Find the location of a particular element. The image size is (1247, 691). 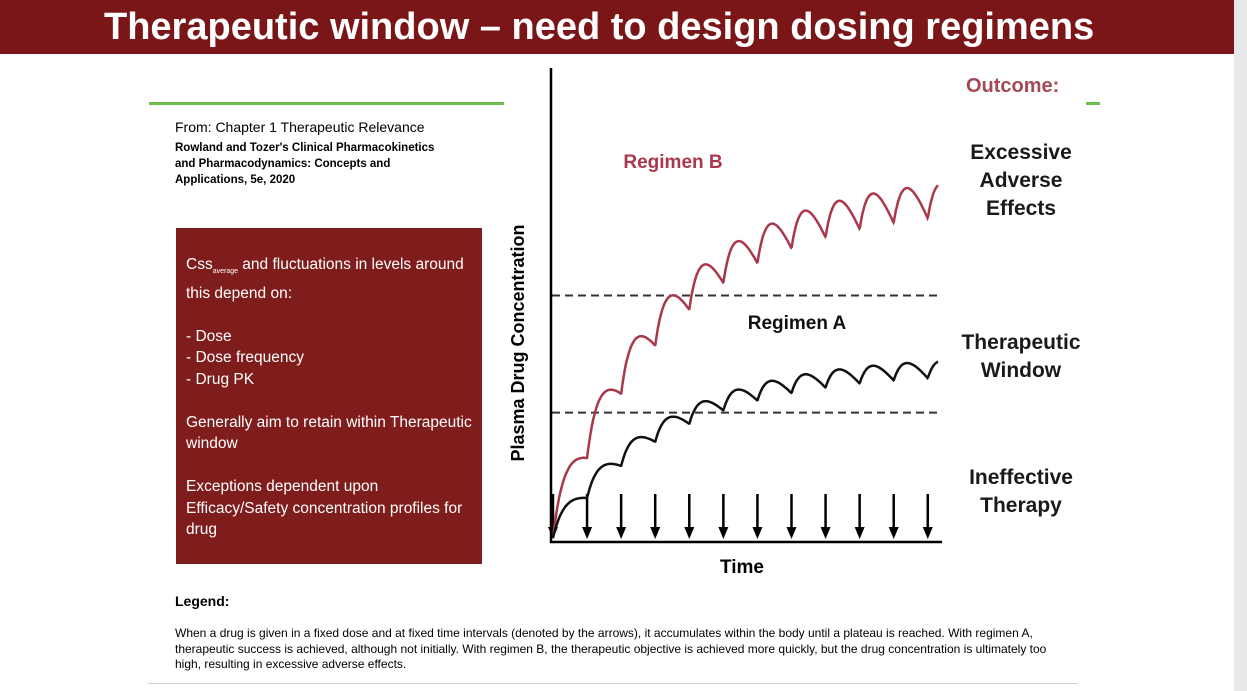

title-bar is located at coordinates (617, 27).